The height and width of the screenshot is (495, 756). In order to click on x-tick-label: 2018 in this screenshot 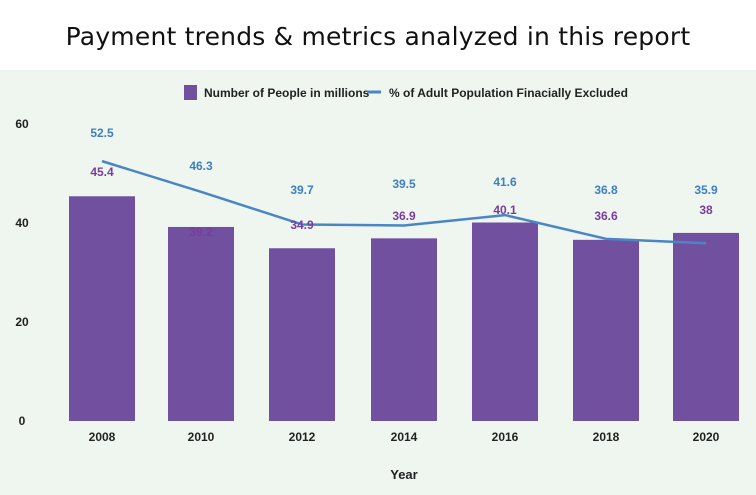, I will do `click(606, 437)`.